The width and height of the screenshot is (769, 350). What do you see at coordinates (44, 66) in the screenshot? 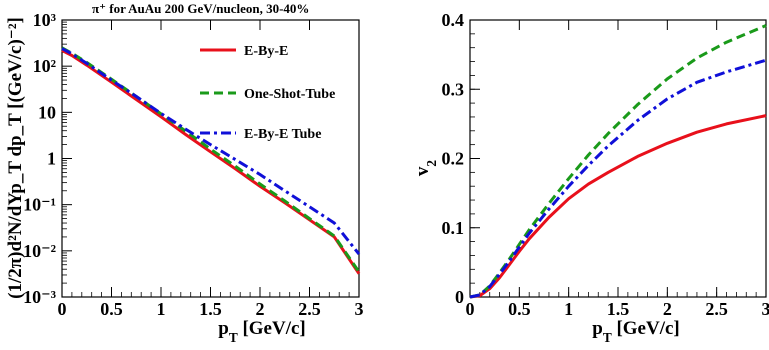
I see `left-y-tick-label: 10²` at bounding box center [44, 66].